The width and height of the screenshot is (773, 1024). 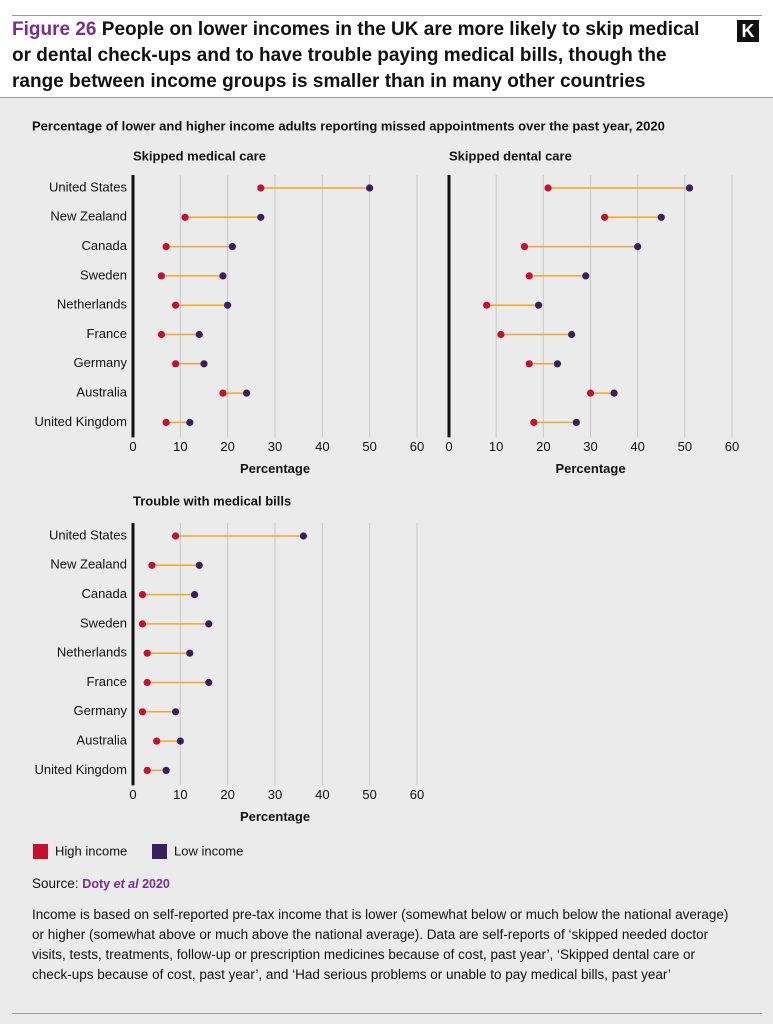 I want to click on category-label: New Zealand, so click(x=88, y=564).